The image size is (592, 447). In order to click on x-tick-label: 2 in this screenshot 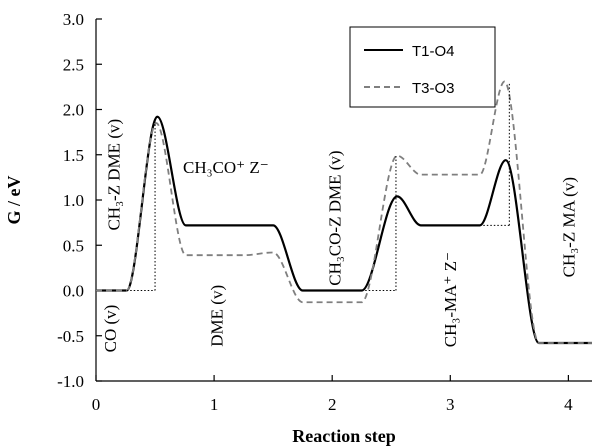, I will do `click(332, 404)`.